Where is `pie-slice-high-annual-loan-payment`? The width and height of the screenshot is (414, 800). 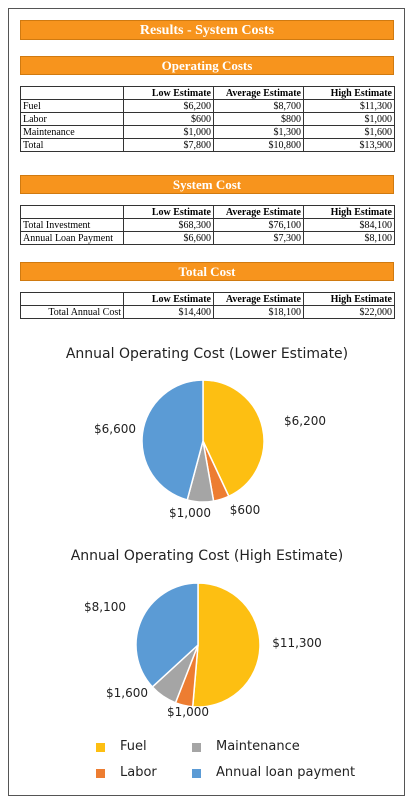
pie-slice-high-annual-loan-payment is located at coordinates (167, 635).